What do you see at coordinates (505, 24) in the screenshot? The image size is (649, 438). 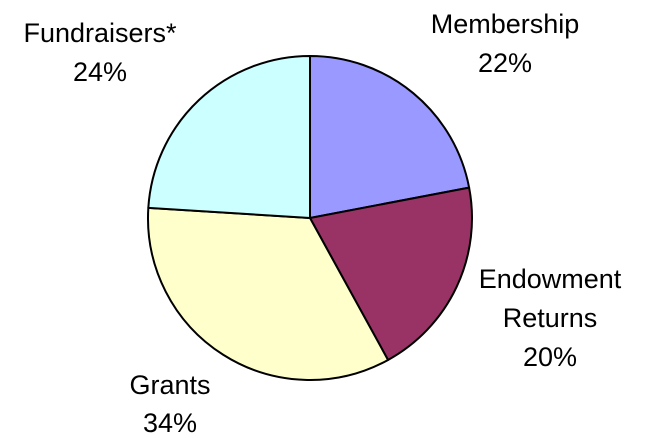 I see `slice-label-membership: Membership` at bounding box center [505, 24].